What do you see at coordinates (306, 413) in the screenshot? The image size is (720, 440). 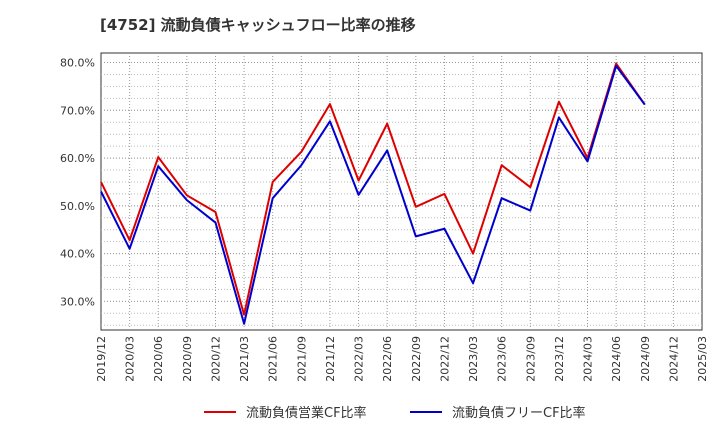 I see `legend-label-1: 流動負債営業CF比率` at bounding box center [306, 413].